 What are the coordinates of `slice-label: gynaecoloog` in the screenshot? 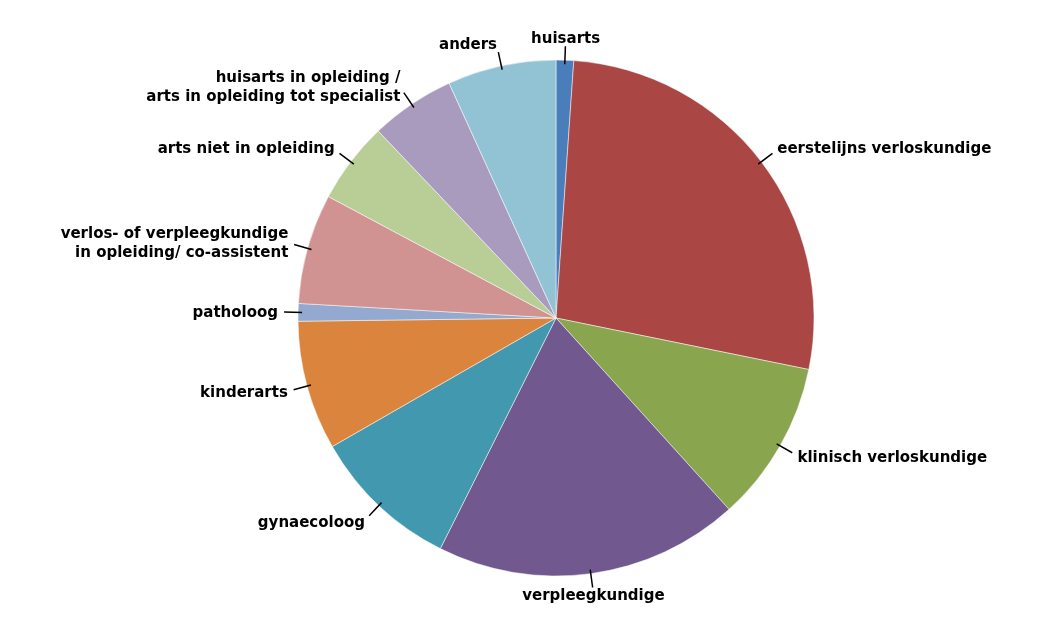 It's located at (311, 521).